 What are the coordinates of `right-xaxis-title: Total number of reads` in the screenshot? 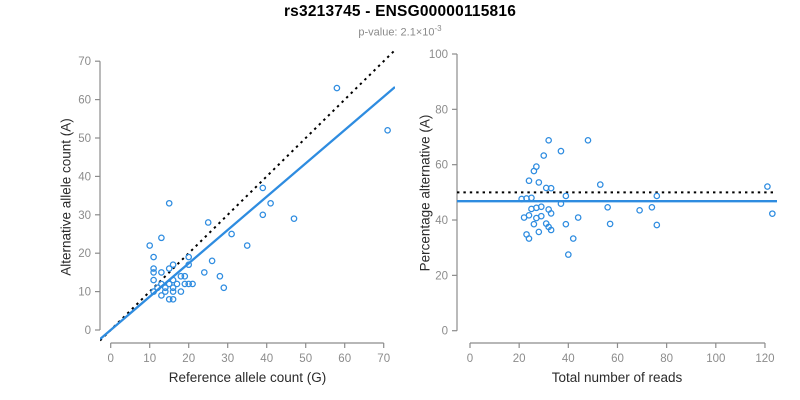 It's located at (617, 377).